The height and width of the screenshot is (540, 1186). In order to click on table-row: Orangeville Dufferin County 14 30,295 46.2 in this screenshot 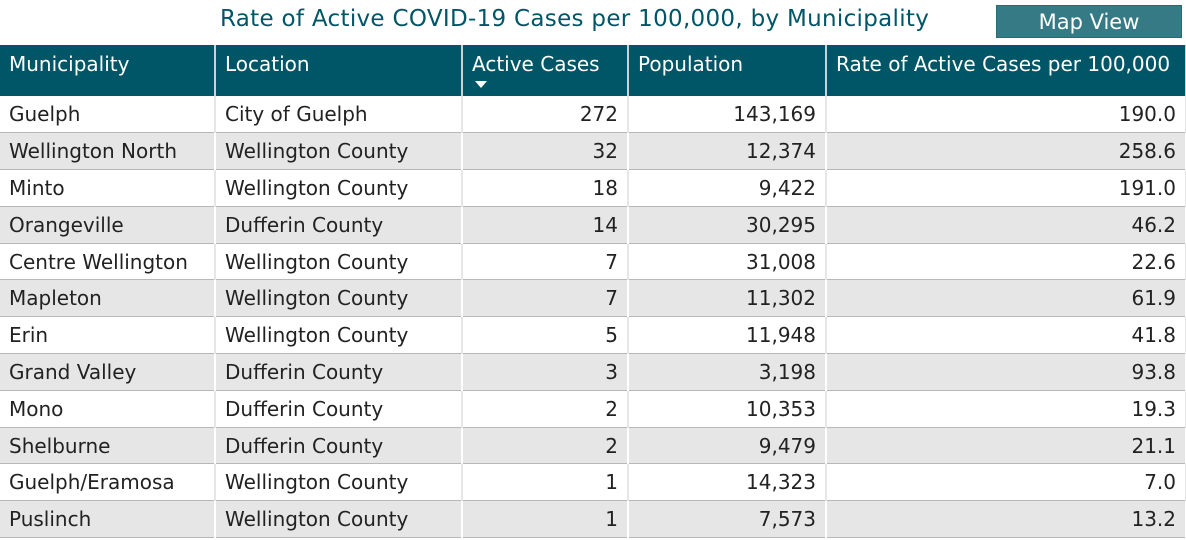, I will do `click(593, 225)`.